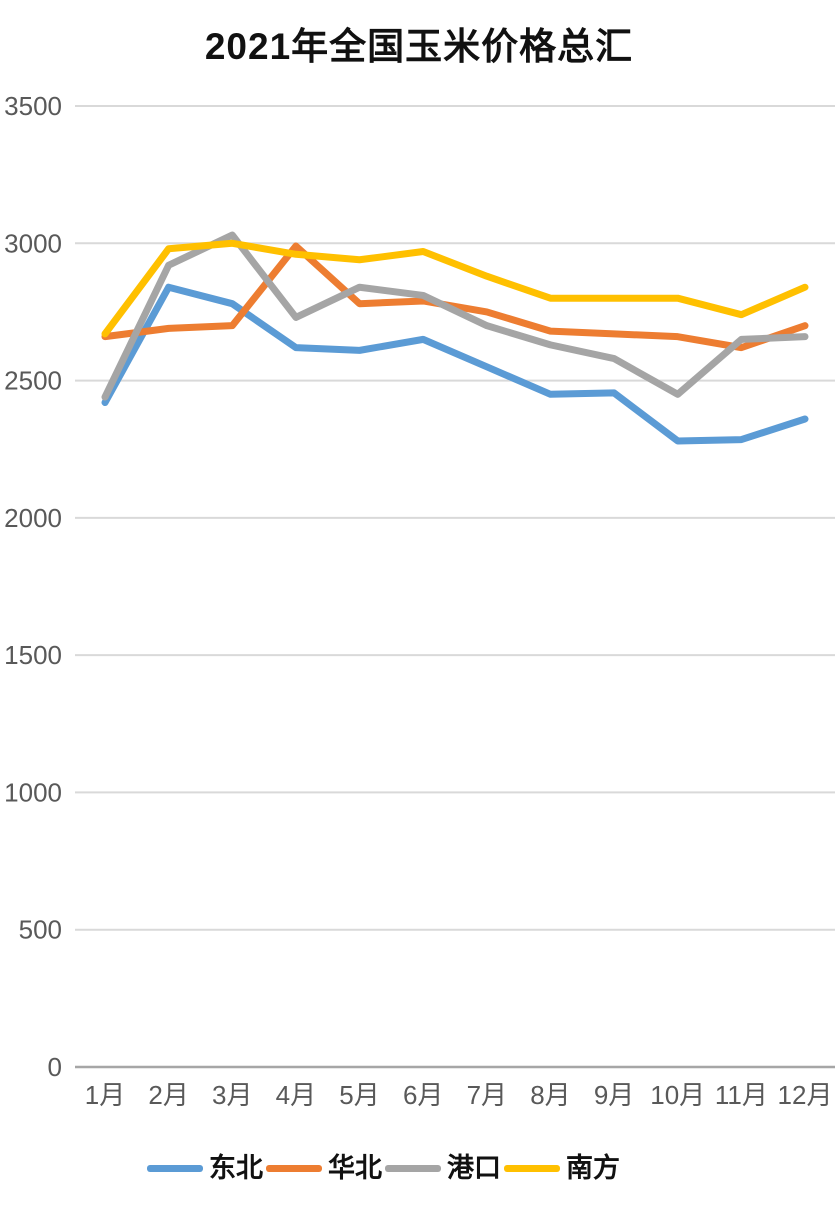  What do you see at coordinates (175, 1168) in the screenshot?
I see `legend-swatch-northeast` at bounding box center [175, 1168].